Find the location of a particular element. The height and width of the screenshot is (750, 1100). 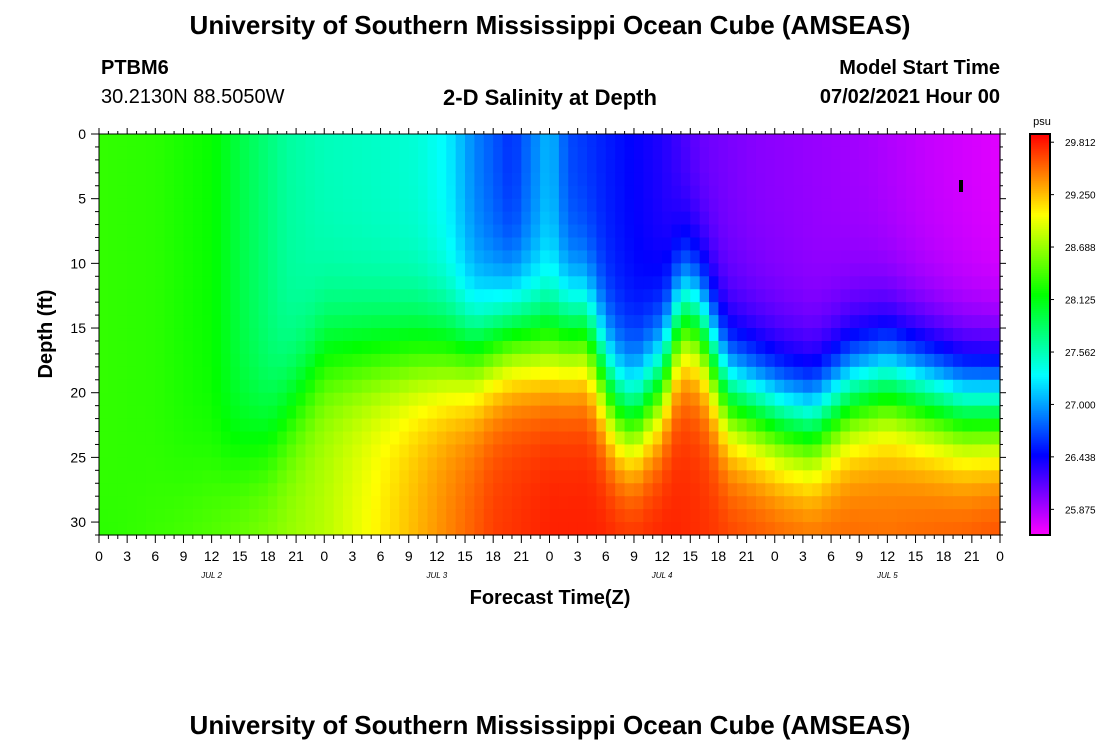

plot-title: 2-D Salinity at Depth is located at coordinates (550, 97).